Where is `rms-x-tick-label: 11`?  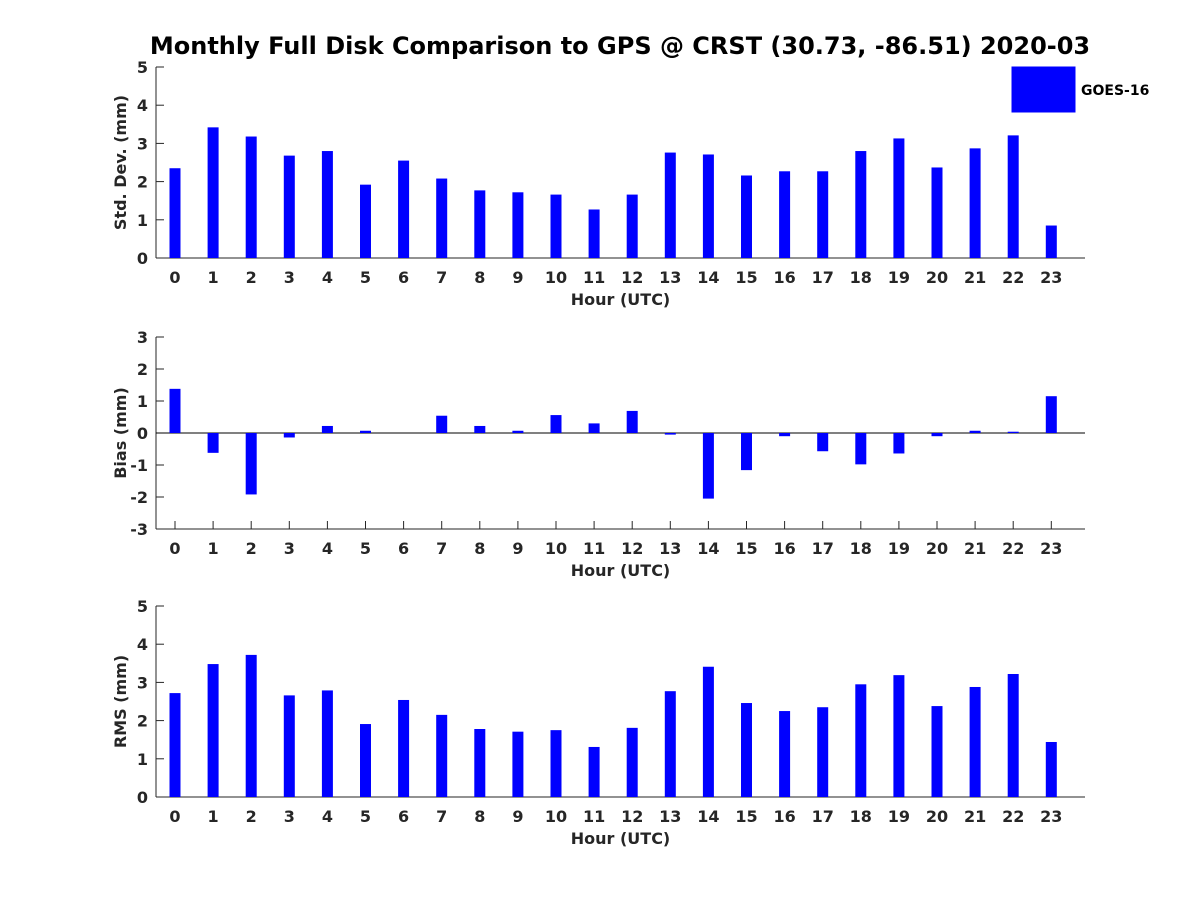 rms-x-tick-label: 11 is located at coordinates (594, 816).